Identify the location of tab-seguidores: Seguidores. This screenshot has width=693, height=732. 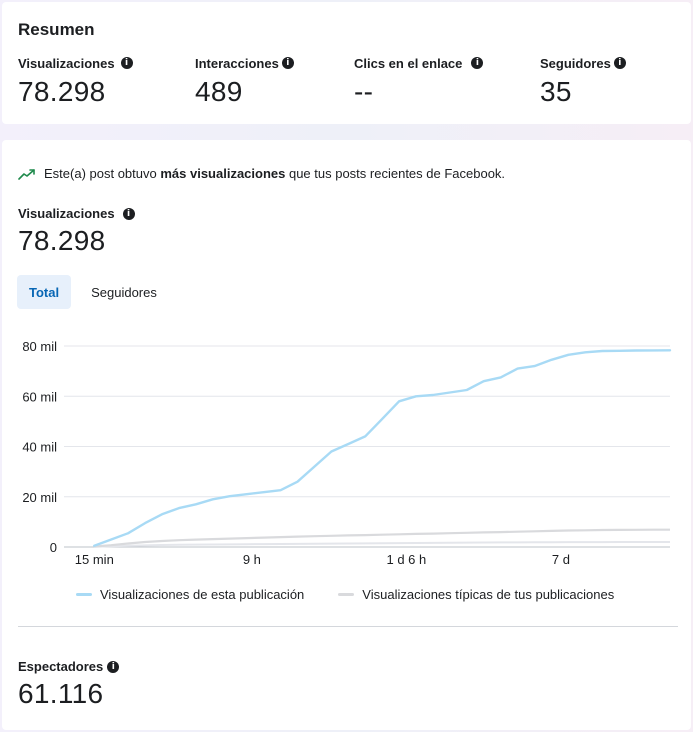
(124, 292).